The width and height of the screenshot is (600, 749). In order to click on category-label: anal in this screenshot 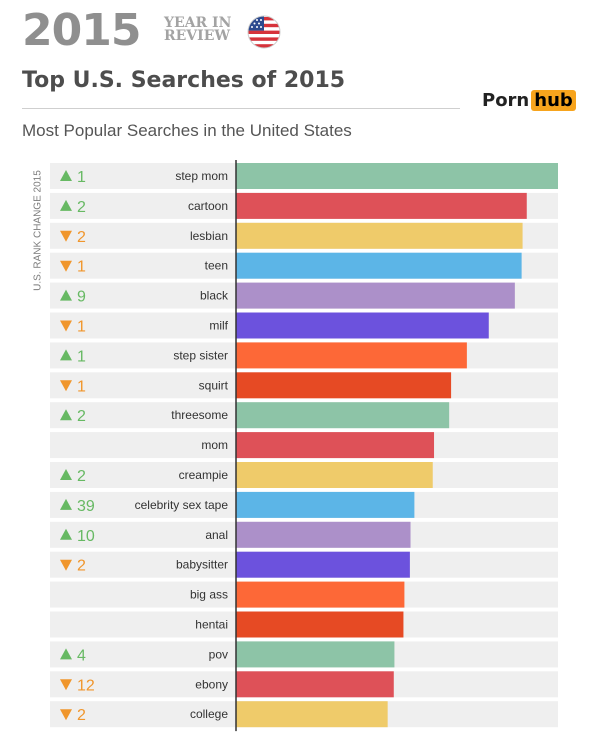, I will do `click(216, 535)`.